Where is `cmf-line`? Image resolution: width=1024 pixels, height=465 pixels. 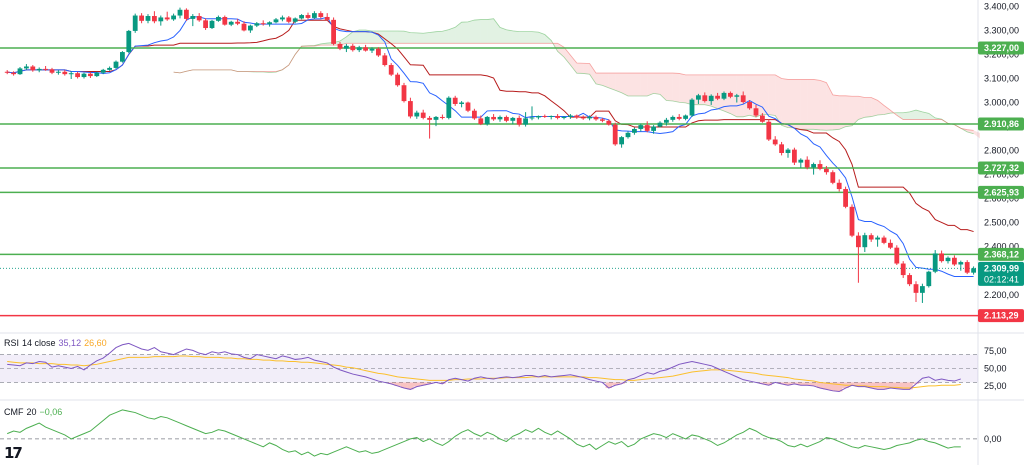
cmf-line is located at coordinates (484, 433).